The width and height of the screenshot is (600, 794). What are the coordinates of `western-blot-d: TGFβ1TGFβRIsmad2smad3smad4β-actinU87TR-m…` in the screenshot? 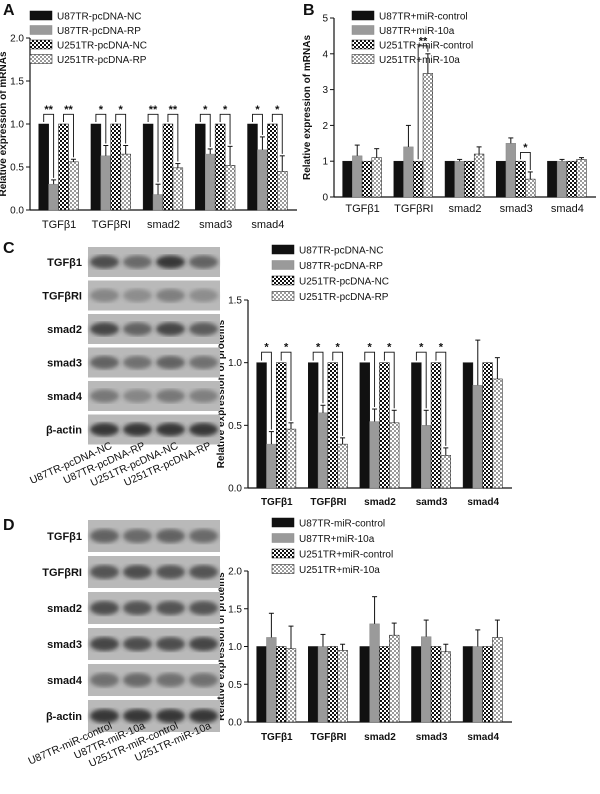 It's located at (123, 645).